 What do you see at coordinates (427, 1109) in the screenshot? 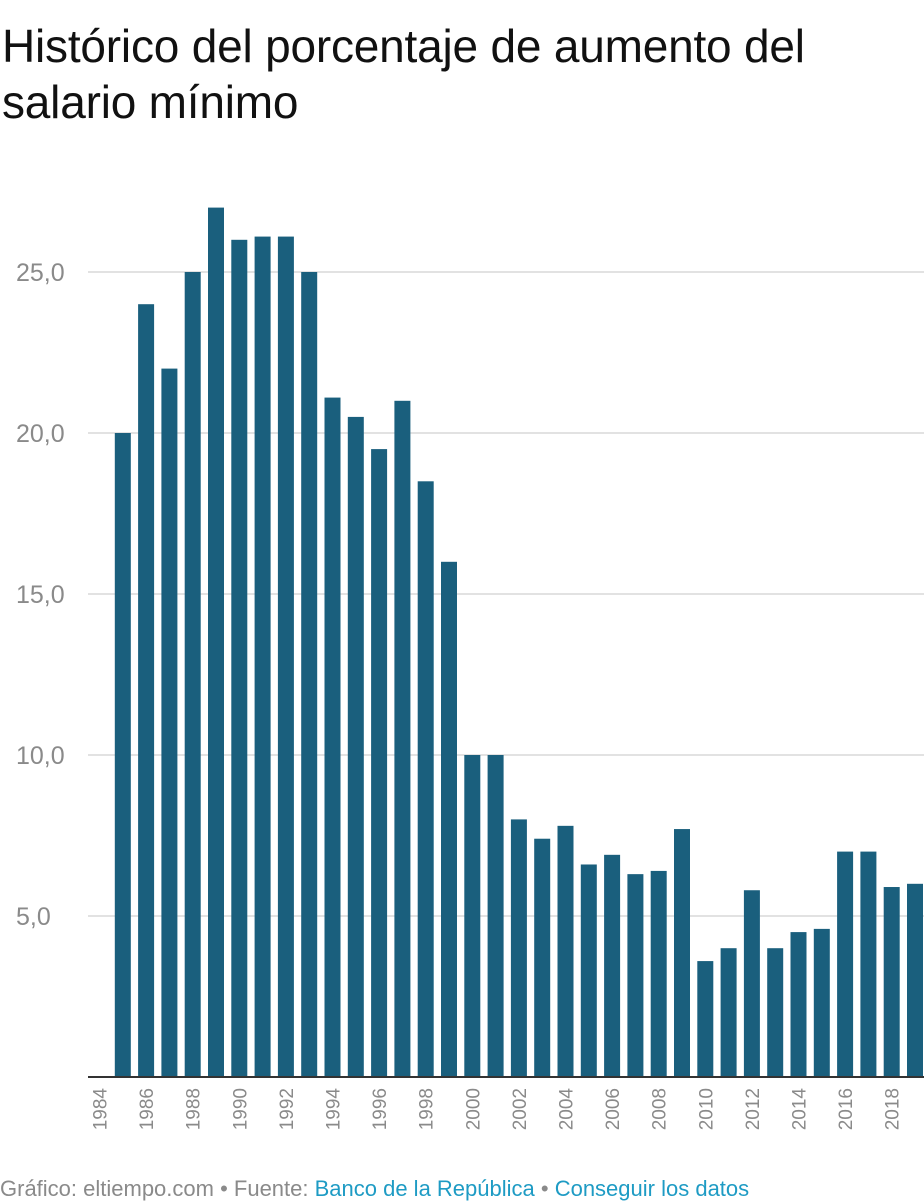
I see `x-tick-label: 1998` at bounding box center [427, 1109].